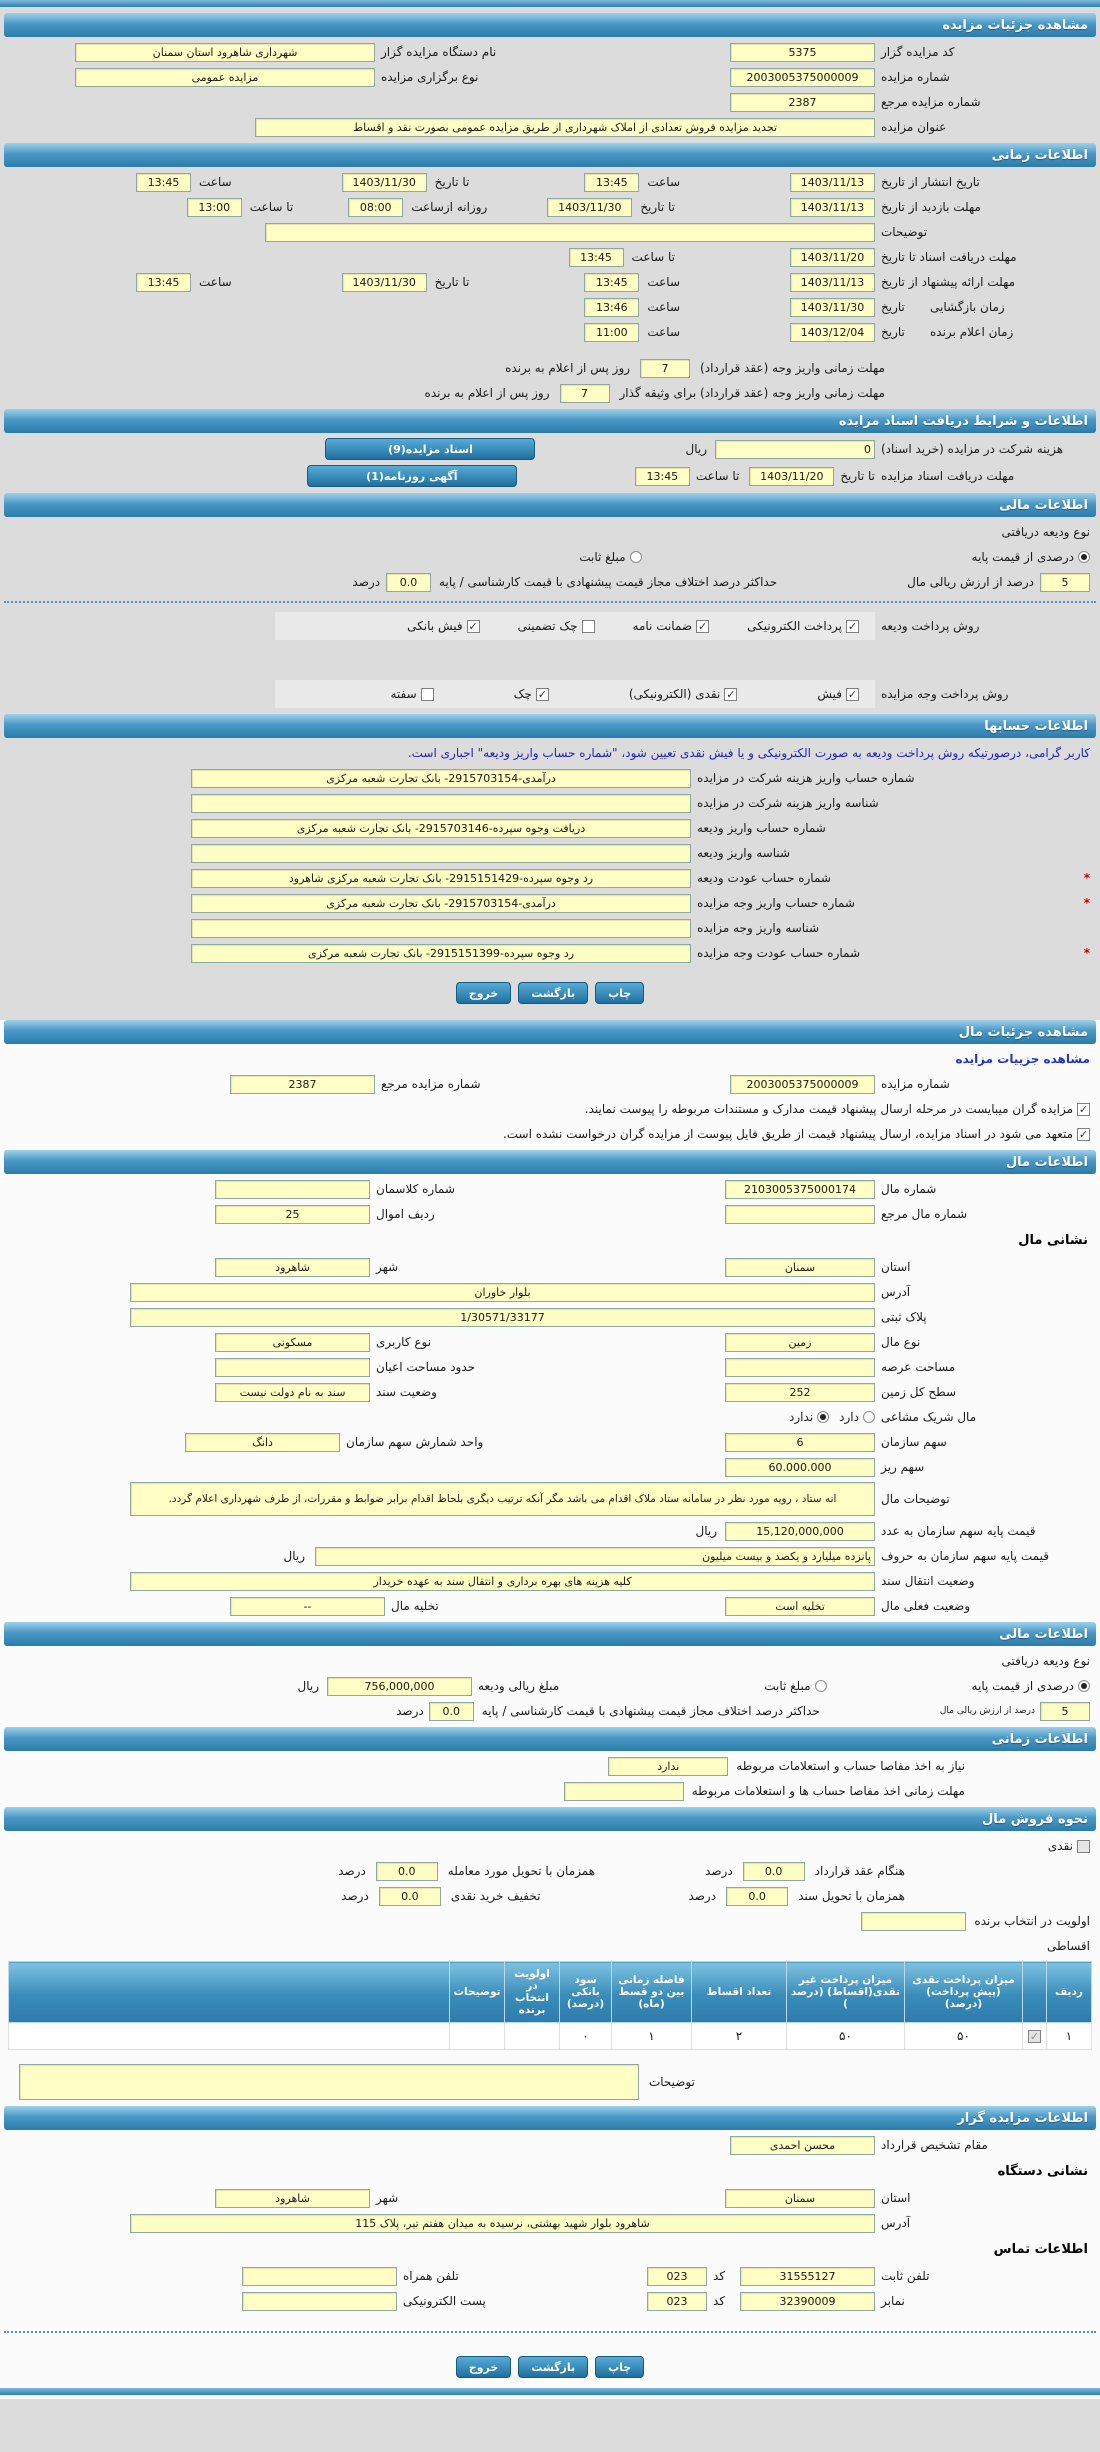  What do you see at coordinates (214, 207) in the screenshot?
I see `input-visit-to-time: 13:00` at bounding box center [214, 207].